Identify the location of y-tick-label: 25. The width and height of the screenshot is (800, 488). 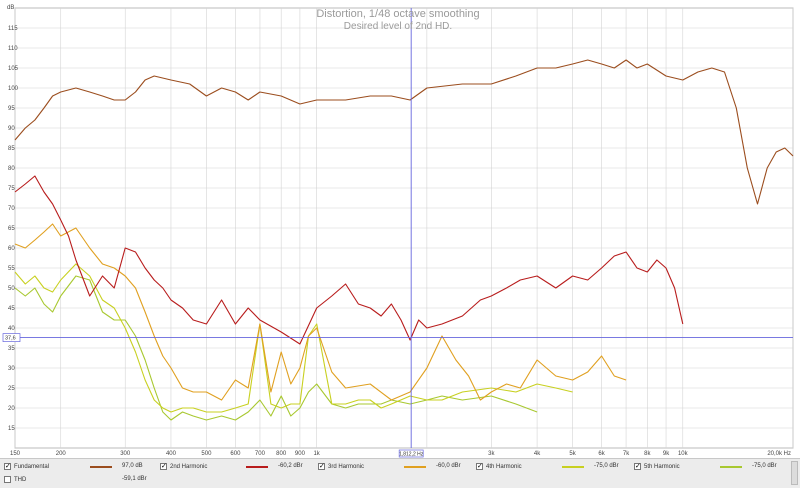
(11, 389).